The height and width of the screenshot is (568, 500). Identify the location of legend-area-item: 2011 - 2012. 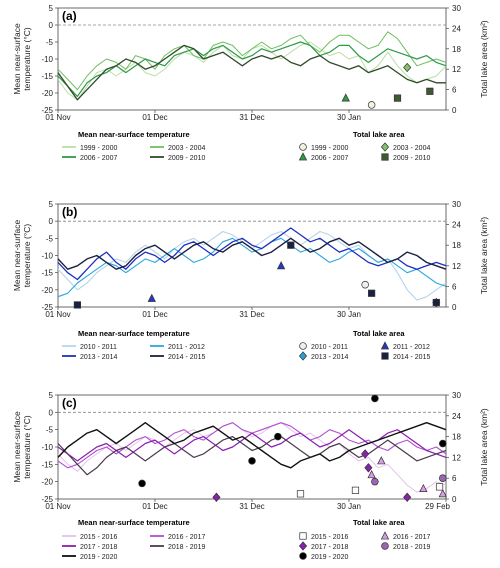
(411, 347).